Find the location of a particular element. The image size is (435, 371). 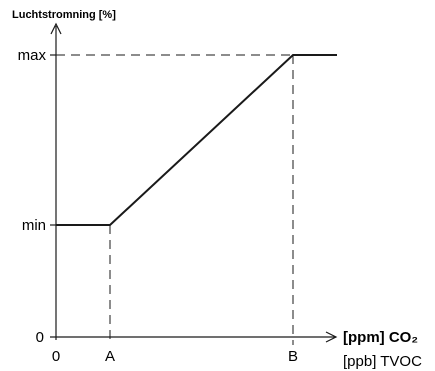

y-axis-arrow is located at coordinates (56, 28).